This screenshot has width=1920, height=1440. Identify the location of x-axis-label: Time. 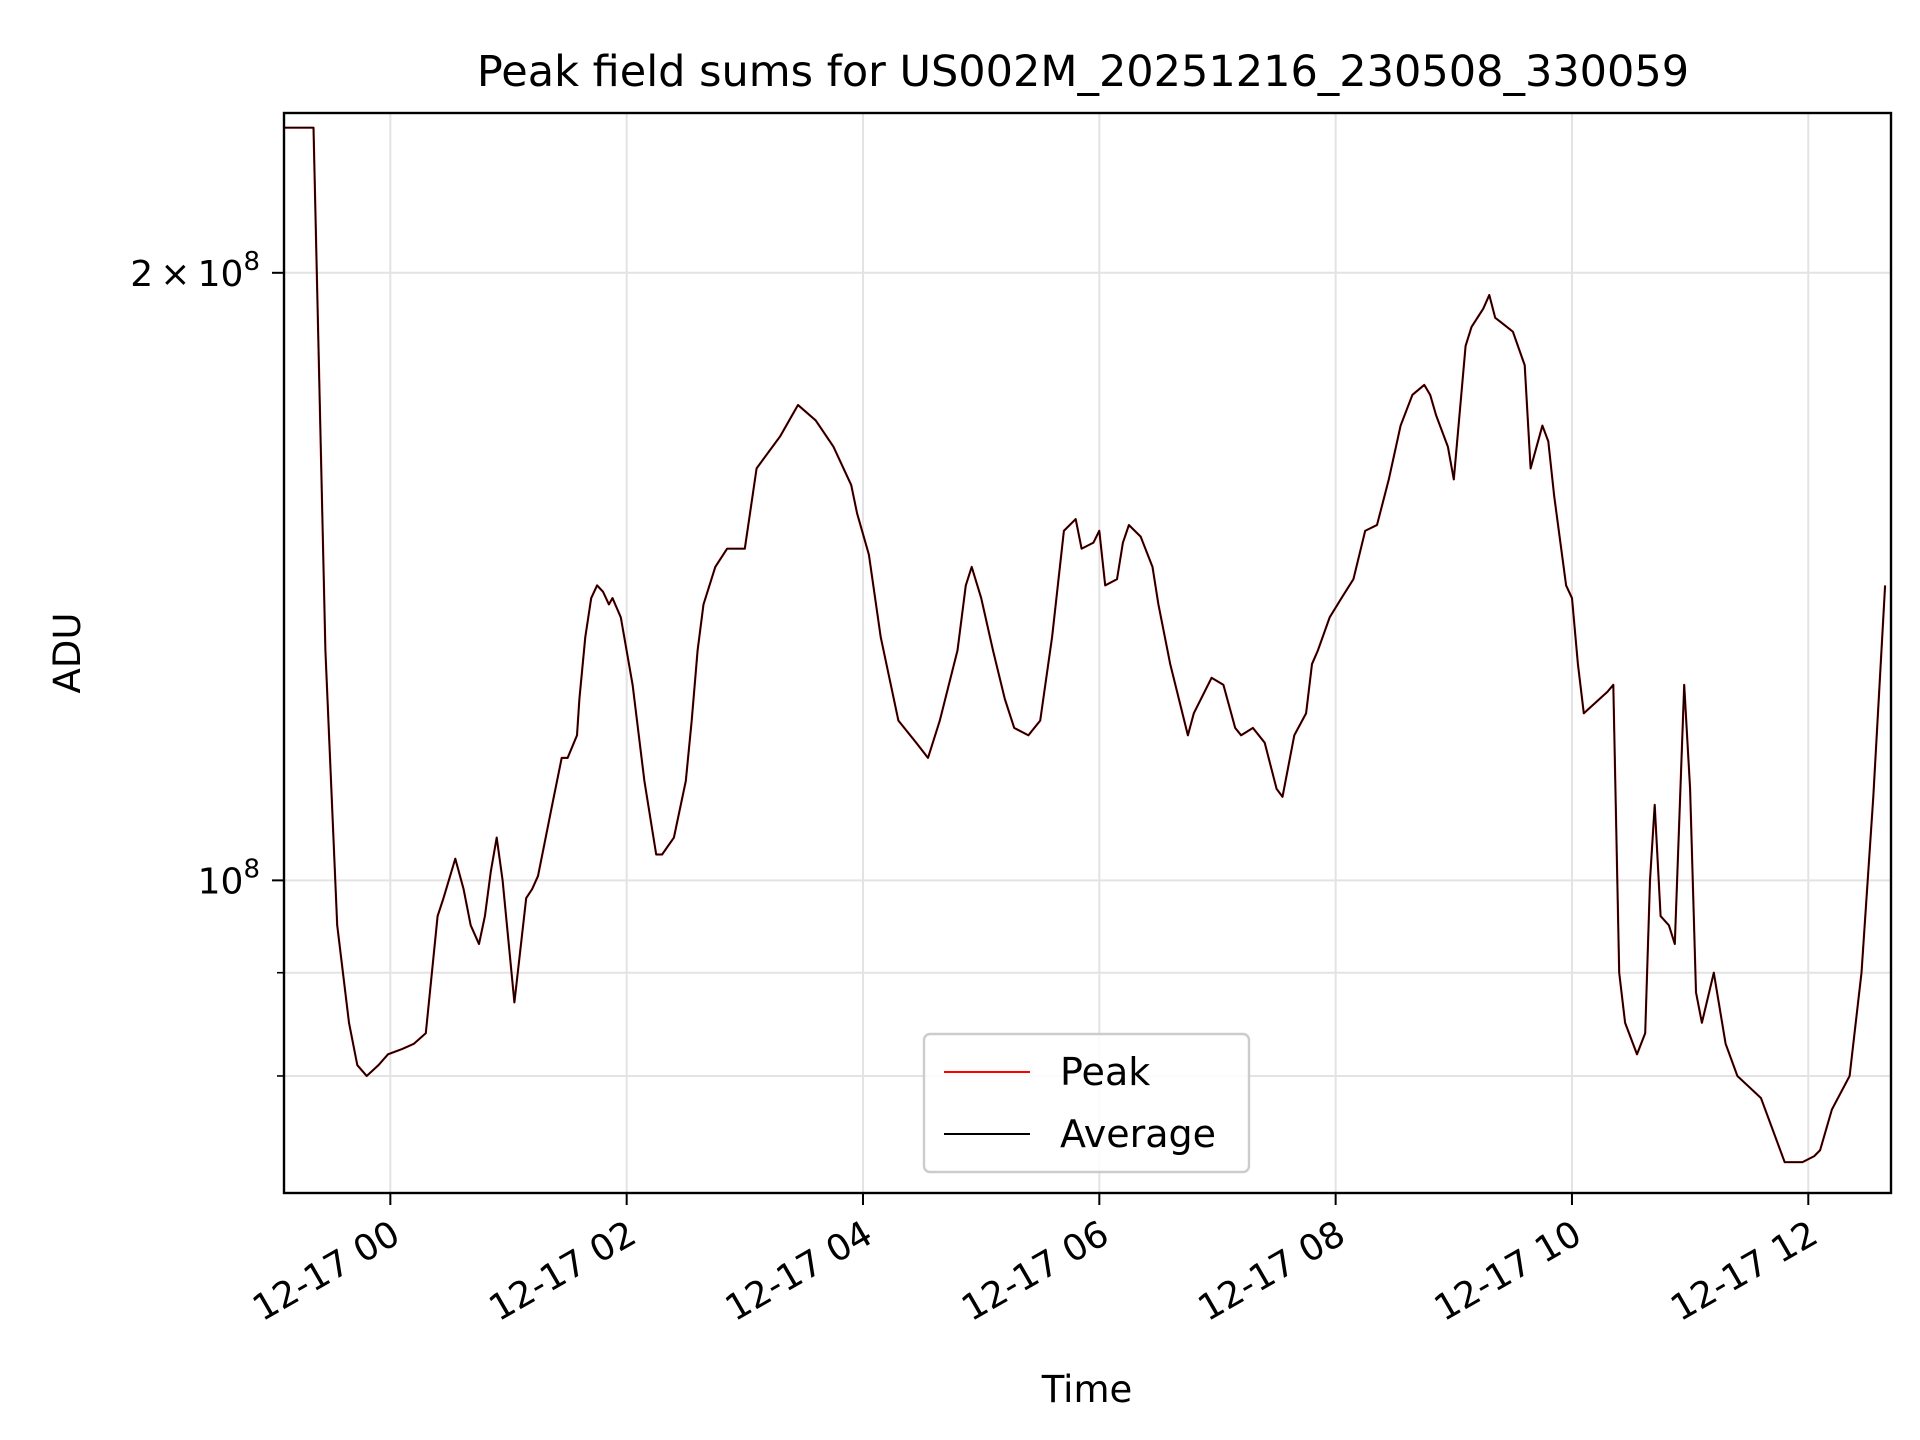
(1087, 1389).